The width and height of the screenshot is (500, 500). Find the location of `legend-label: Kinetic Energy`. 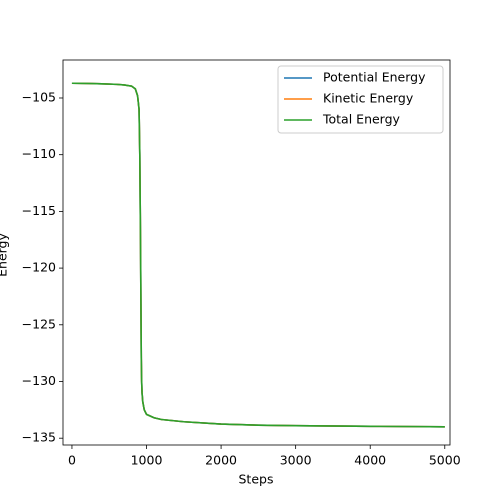

legend-label: Kinetic Energy is located at coordinates (368, 98).